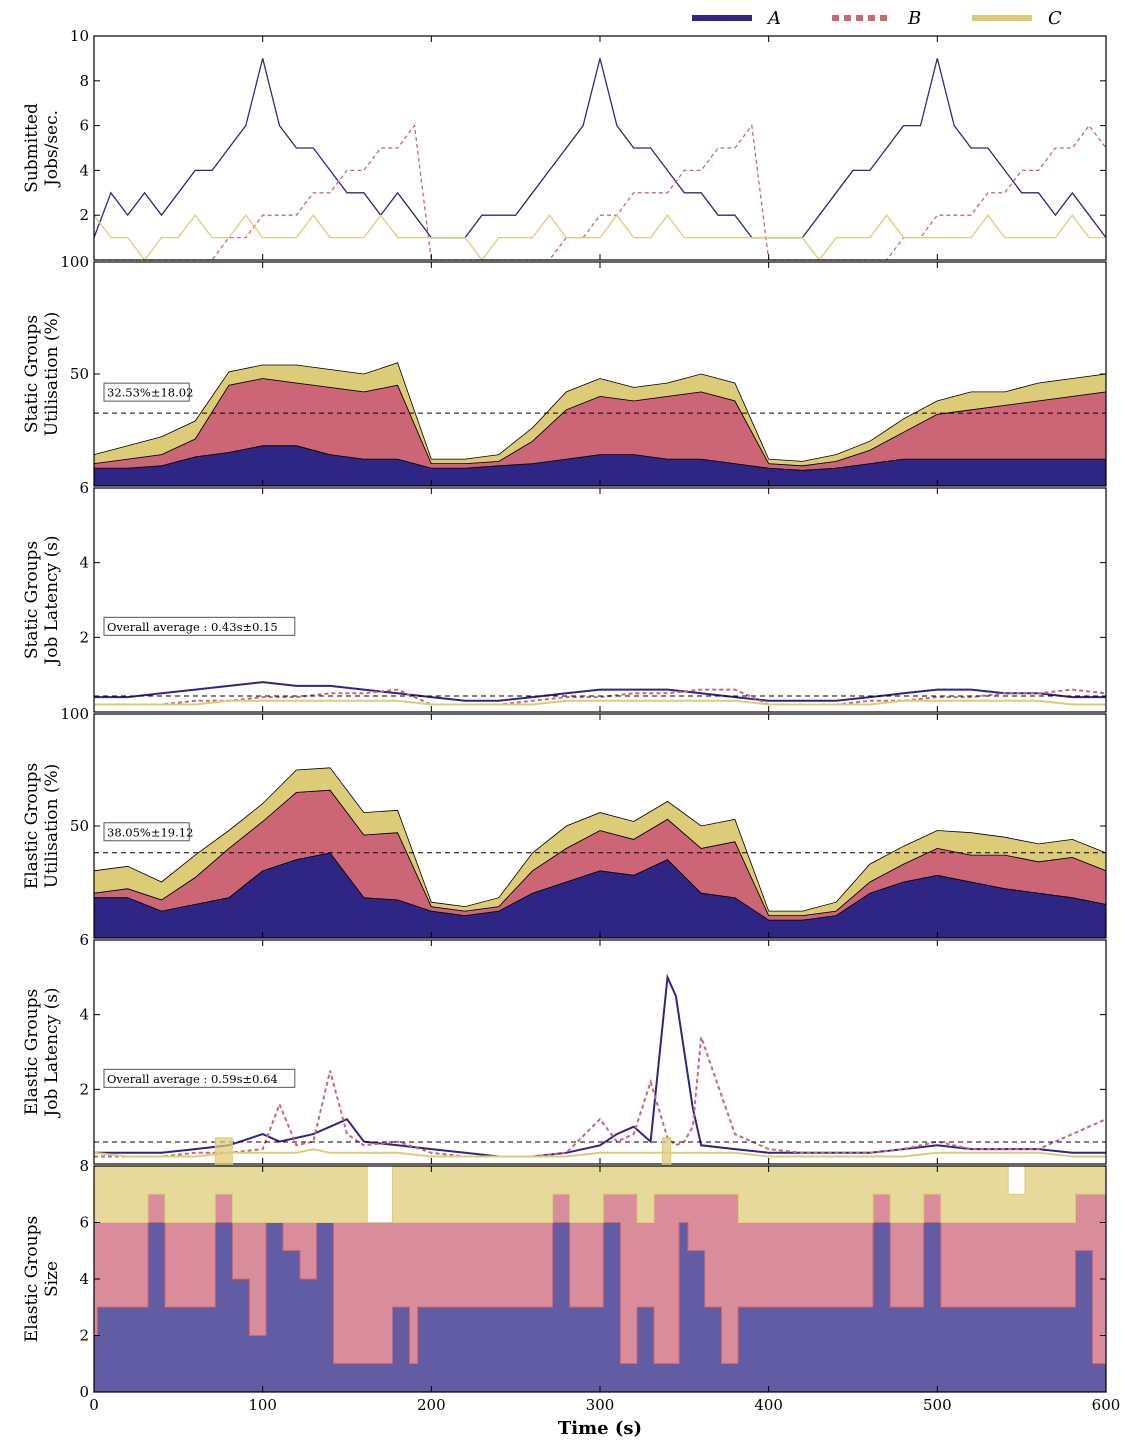 The height and width of the screenshot is (1444, 1129). I want to click on series-c-area, so click(600, 1180).